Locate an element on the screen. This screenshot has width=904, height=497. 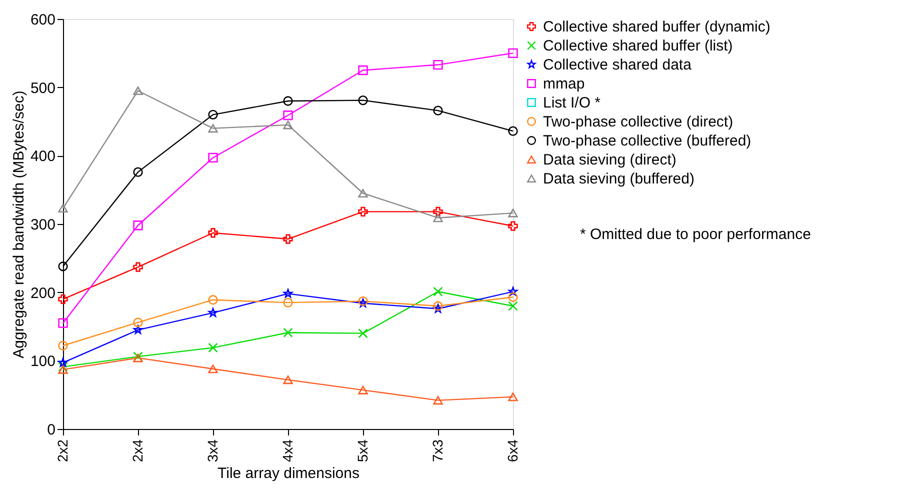
legend-label: List I/O * is located at coordinates (572, 103).